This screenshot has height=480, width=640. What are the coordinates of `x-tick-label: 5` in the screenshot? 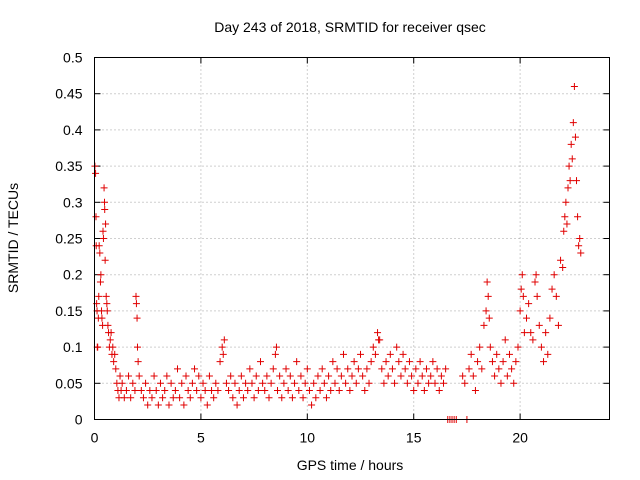 It's located at (201, 438).